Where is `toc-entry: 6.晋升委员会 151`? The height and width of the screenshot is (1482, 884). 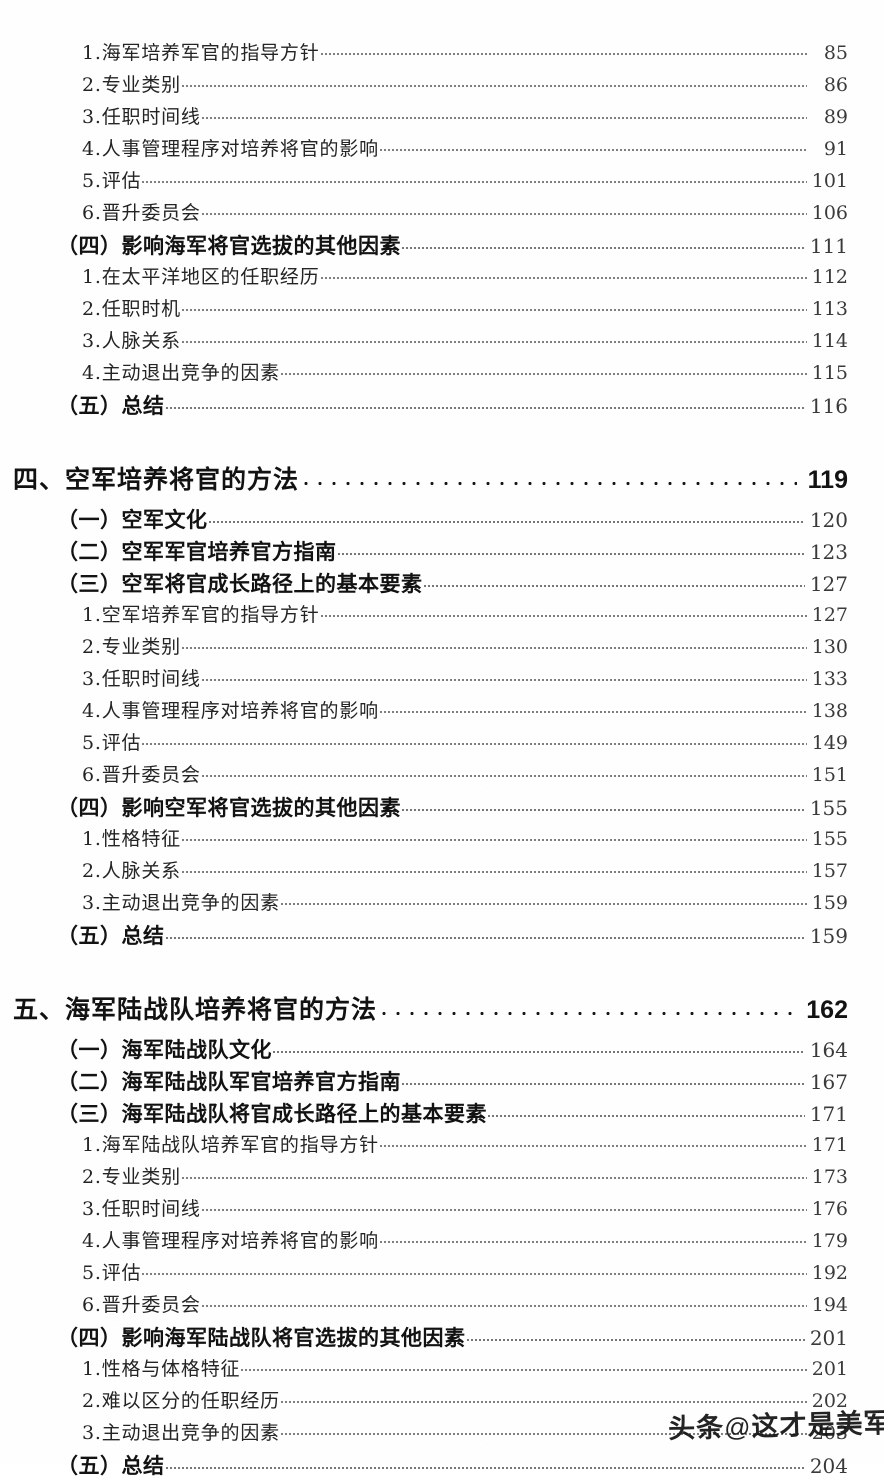
toc-entry: 6.晋升委员会 151 is located at coordinates (442, 776).